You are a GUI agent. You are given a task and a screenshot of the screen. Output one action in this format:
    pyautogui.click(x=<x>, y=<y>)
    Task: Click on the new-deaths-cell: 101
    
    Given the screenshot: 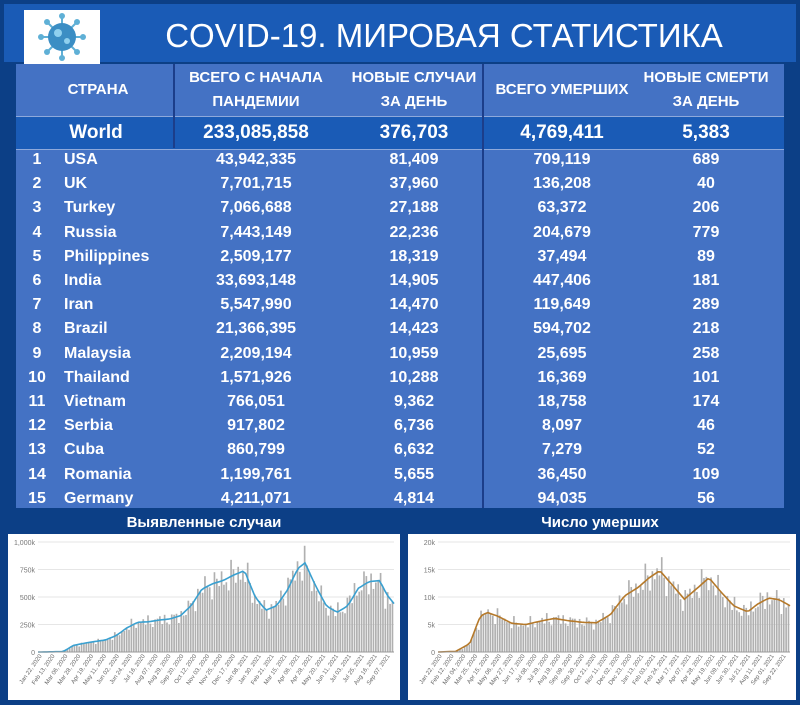 What is the action you would take?
    pyautogui.click(x=706, y=378)
    